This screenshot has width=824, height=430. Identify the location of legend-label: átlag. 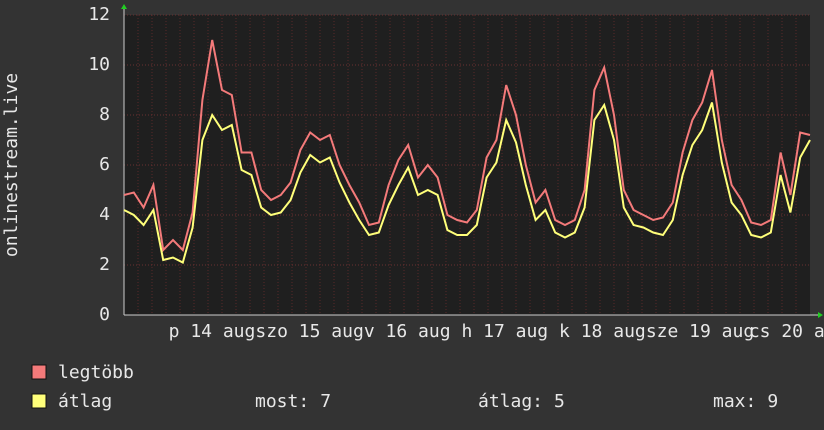
(85, 401).